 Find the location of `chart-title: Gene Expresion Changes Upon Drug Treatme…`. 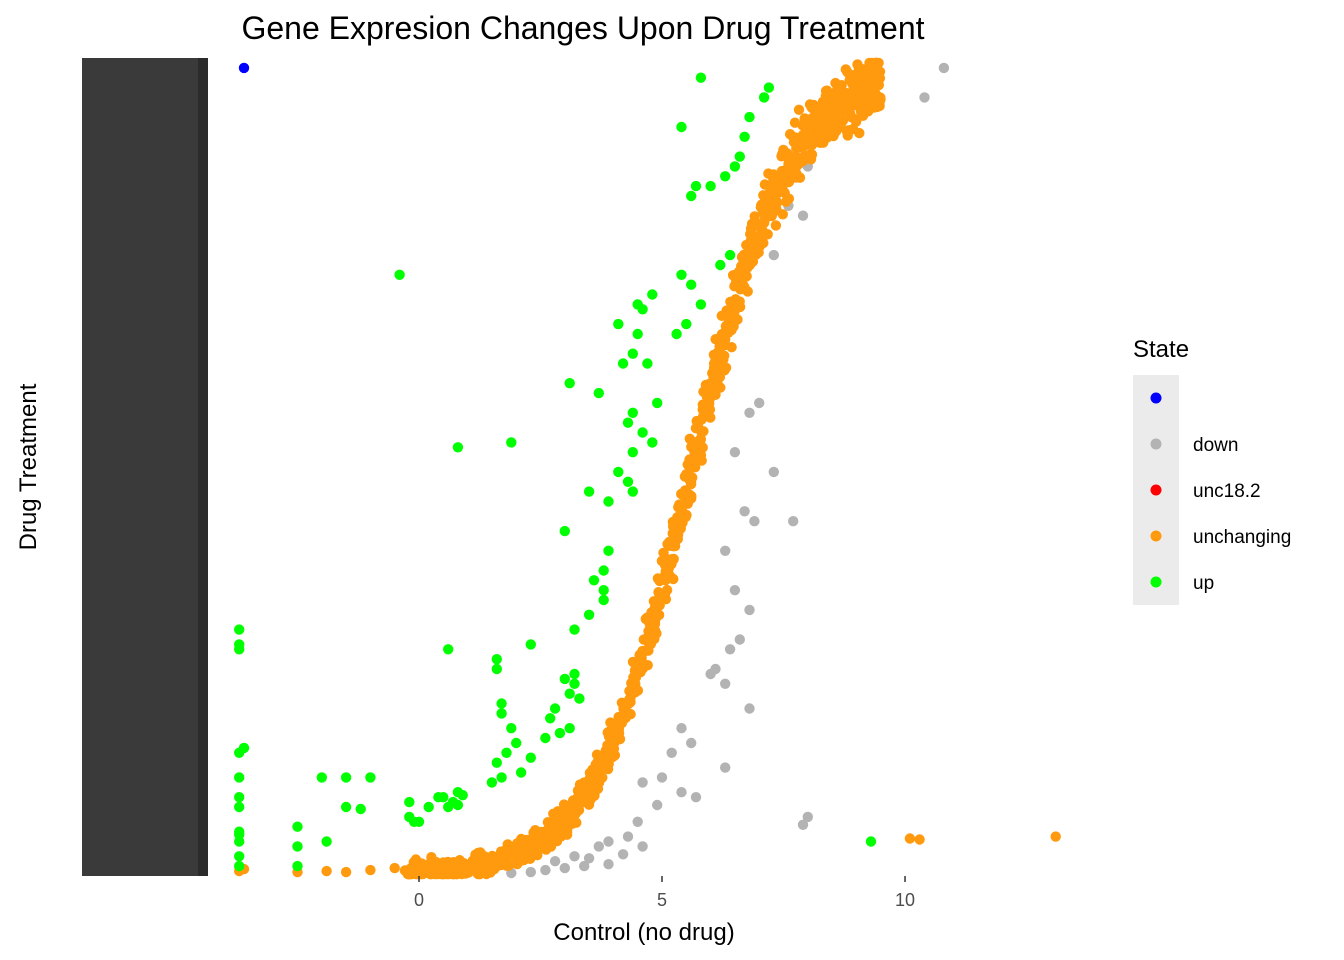

chart-title: Gene Expresion Changes Upon Drug Treatme… is located at coordinates (582, 28).